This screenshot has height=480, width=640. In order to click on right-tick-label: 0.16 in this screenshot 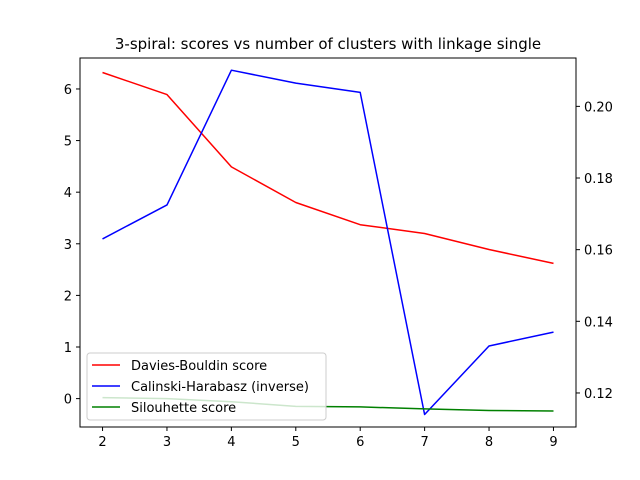, I will do `click(598, 251)`.